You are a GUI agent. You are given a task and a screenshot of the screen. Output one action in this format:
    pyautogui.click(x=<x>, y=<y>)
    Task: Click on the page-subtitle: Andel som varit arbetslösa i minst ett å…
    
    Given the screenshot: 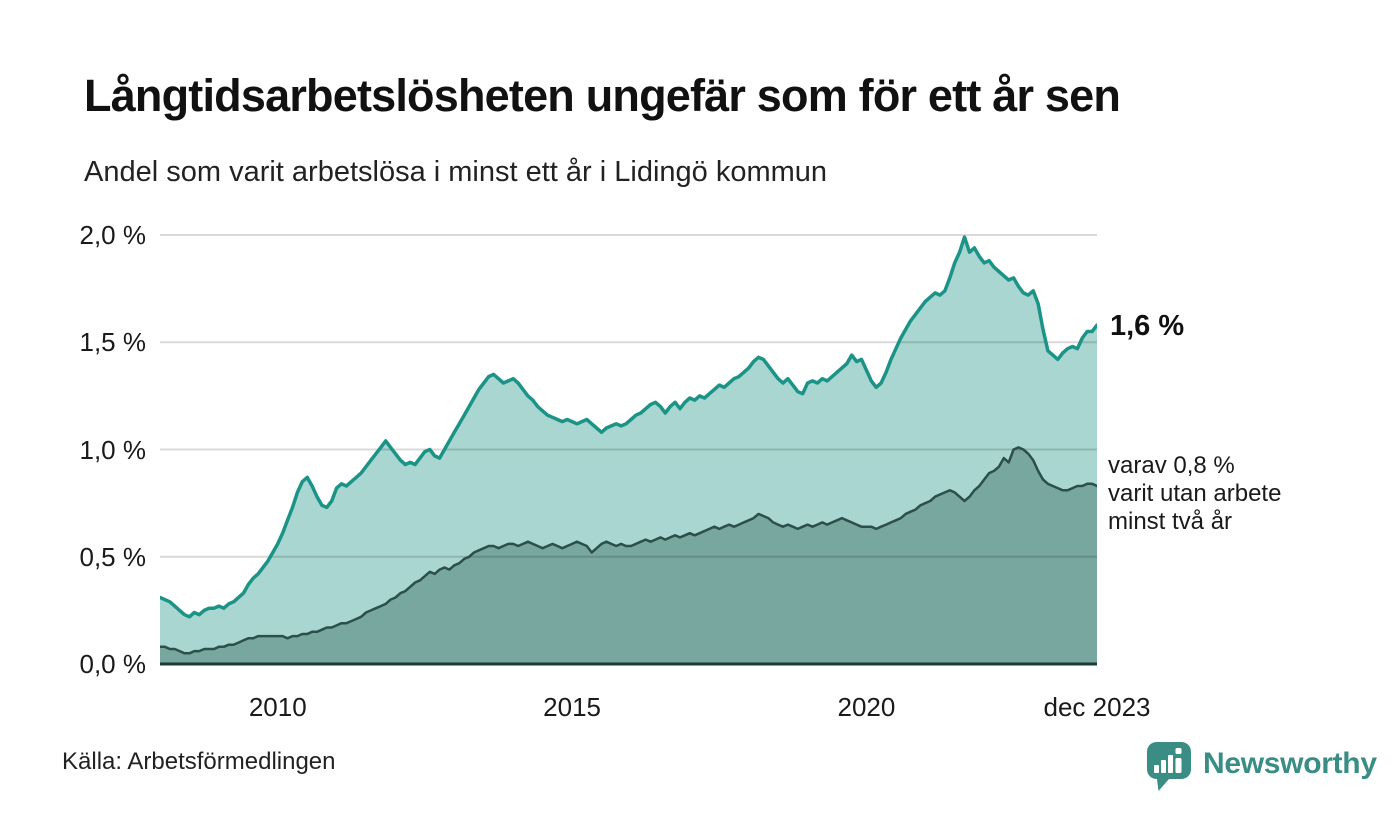 What is the action you would take?
    pyautogui.click(x=456, y=172)
    